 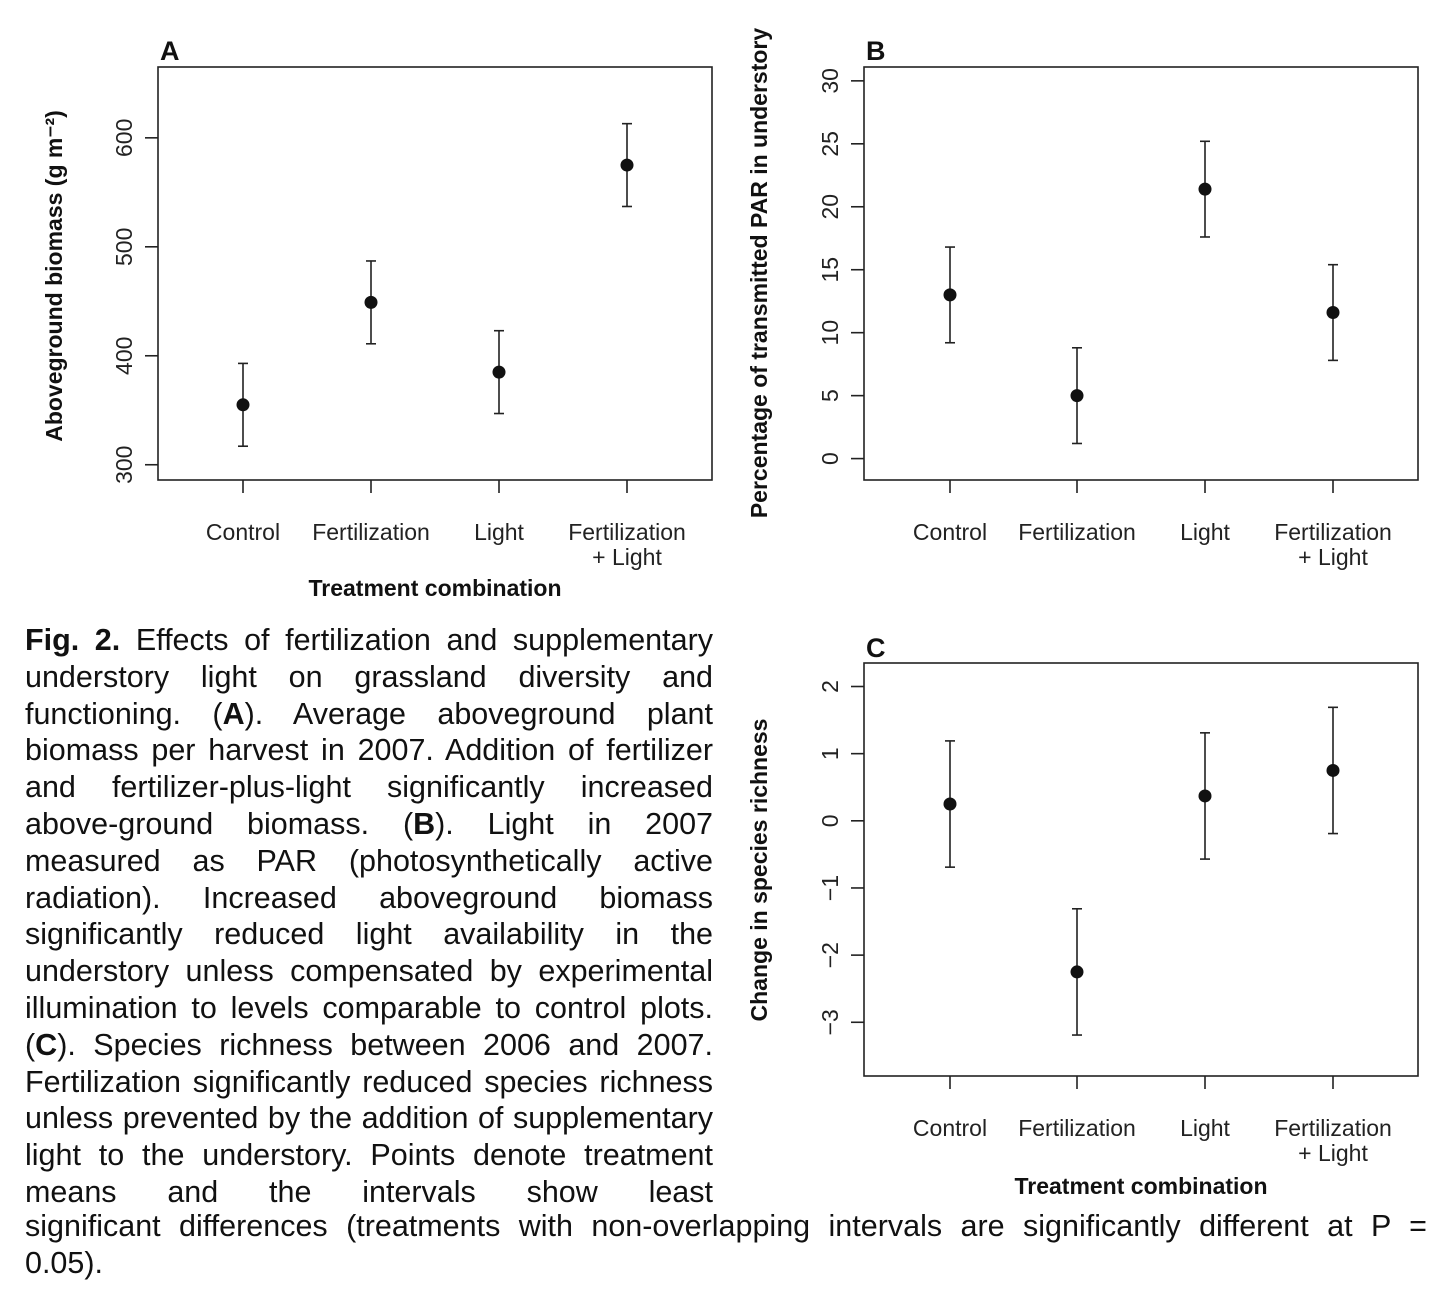 I want to click on panel-a-x-tick-label: Fertilization + Light, so click(x=627, y=544).